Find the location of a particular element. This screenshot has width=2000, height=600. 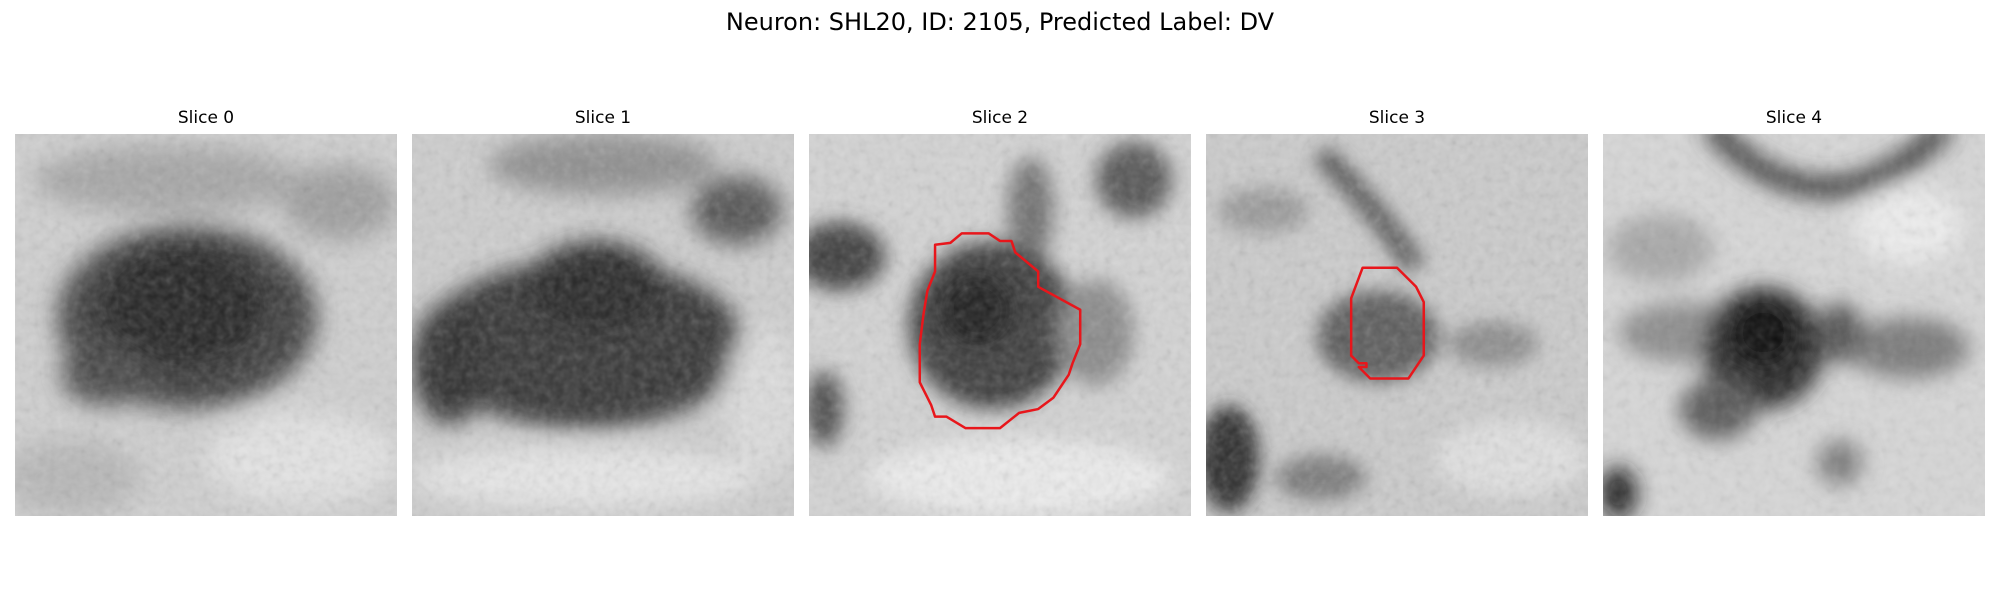

slice-title: Slice 3 is located at coordinates (1397, 118).